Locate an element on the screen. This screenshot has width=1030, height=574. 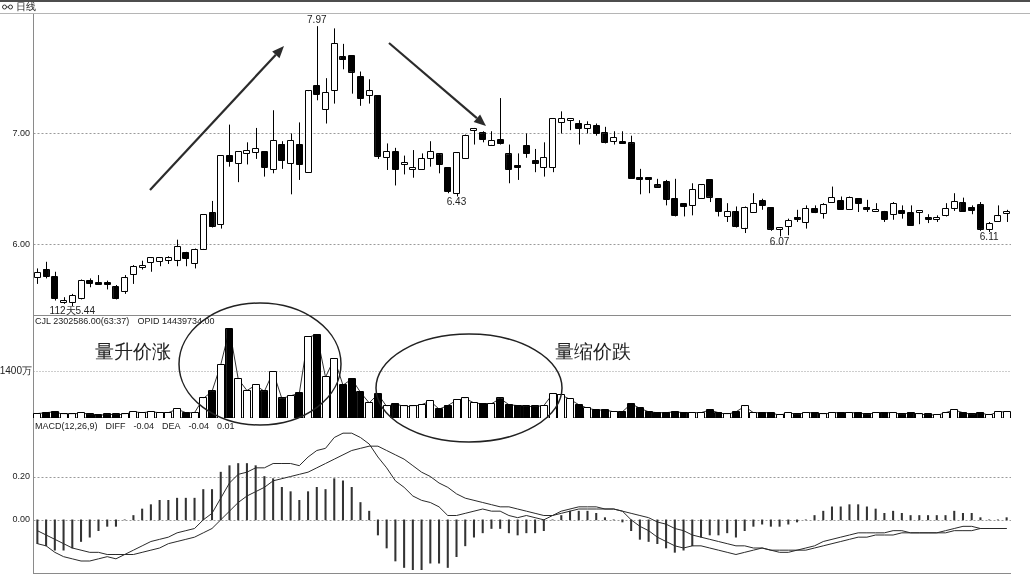
annotation: 量升价涨 is located at coordinates (133, 352).